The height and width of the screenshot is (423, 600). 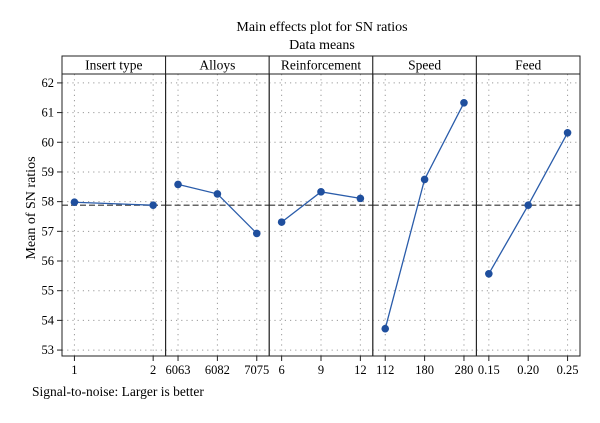 I want to click on y-tick-label: 58, so click(x=48, y=202).